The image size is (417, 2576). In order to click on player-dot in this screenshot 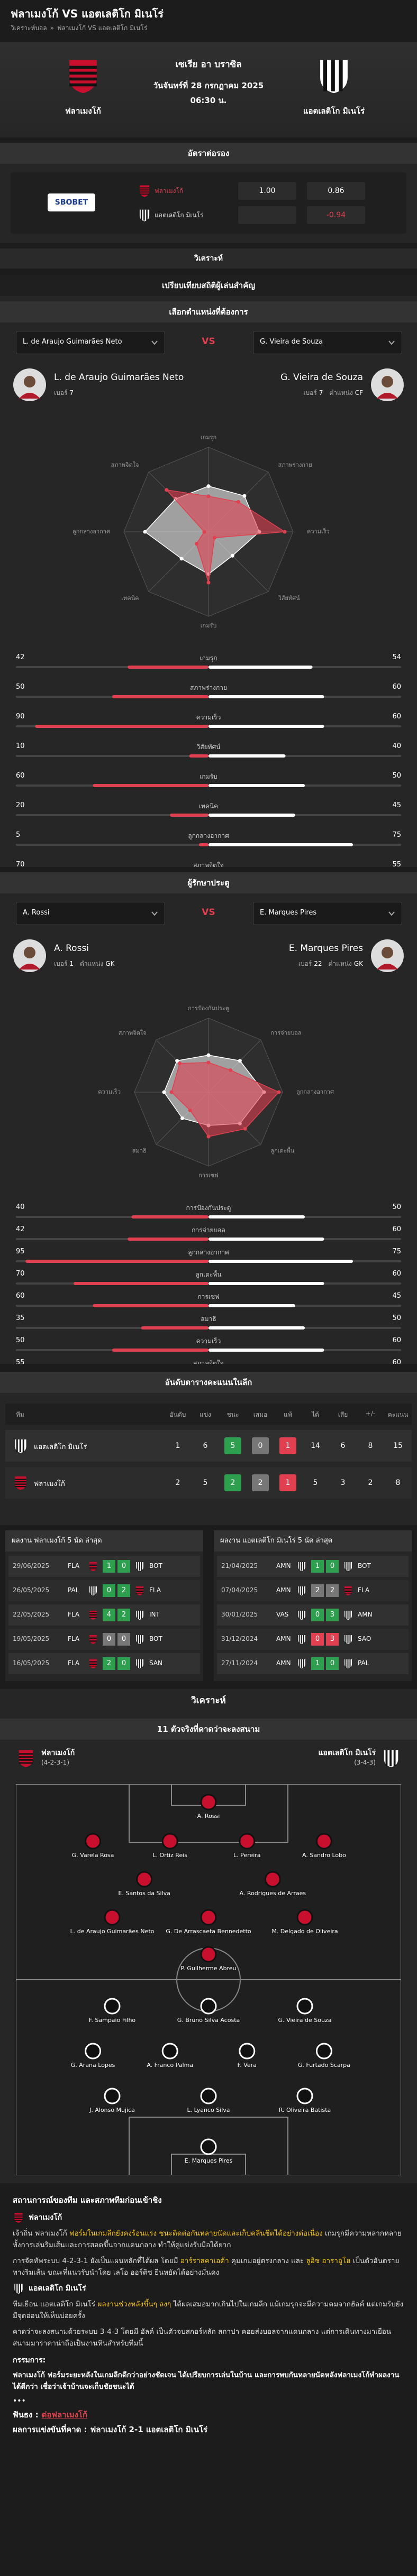, I will do `click(208, 2096)`.